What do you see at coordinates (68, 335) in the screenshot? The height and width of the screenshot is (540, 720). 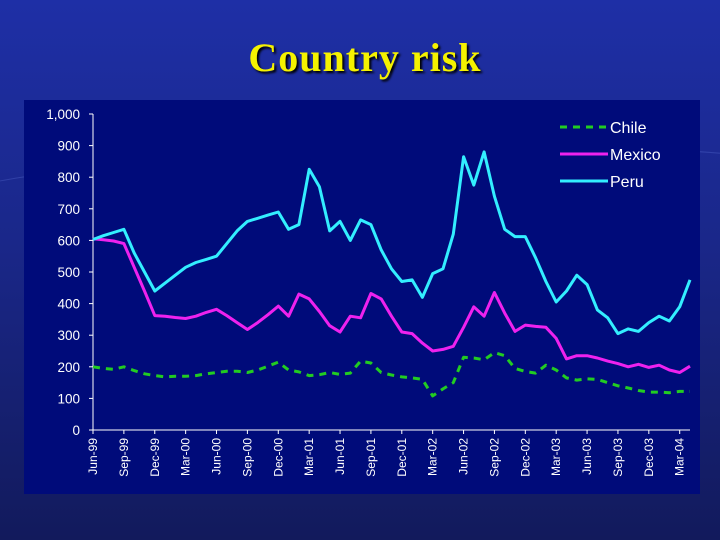 I see `y-tick-label: 300` at bounding box center [68, 335].